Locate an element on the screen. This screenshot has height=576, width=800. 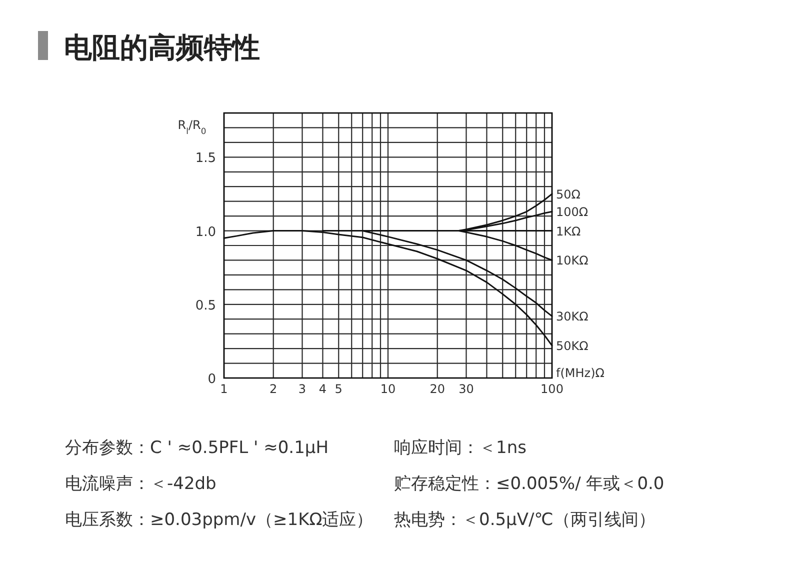
chart-title: 电阻的高频特性 is located at coordinates (162, 47).